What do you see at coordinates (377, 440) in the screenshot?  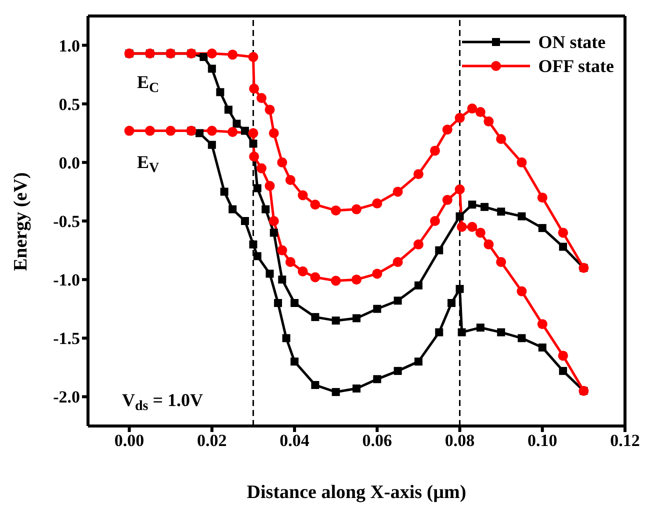 I see `x-tick-label: 0.06` at bounding box center [377, 440].